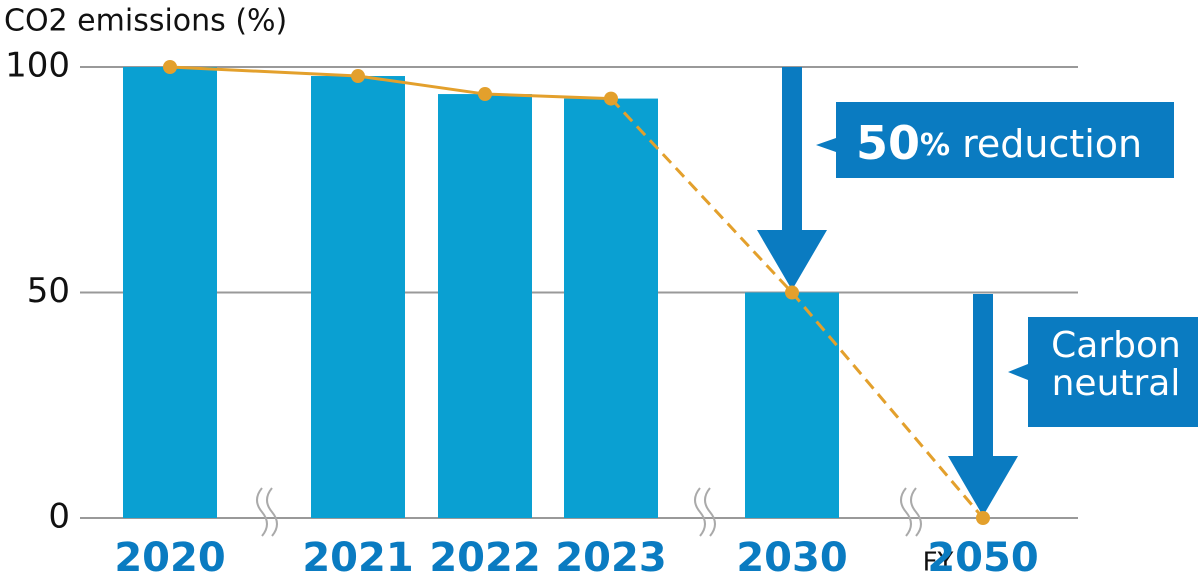  I want to click on x-tick-label: 2050, so click(982, 557).